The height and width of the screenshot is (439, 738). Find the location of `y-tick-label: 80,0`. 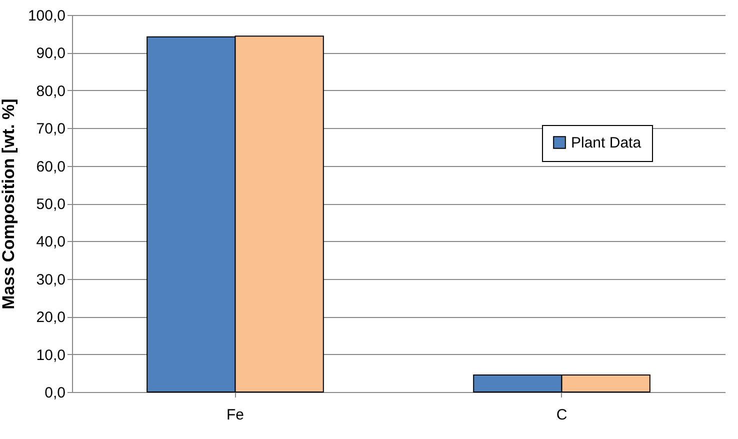

y-tick-label: 80,0 is located at coordinates (51, 91).